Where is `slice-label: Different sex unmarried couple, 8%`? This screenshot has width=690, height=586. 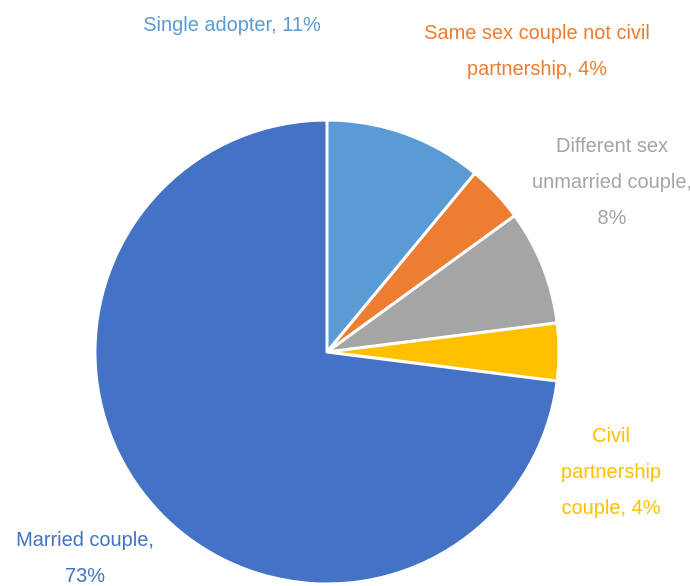
slice-label: Different sex unmarried couple, 8% is located at coordinates (610, 182).